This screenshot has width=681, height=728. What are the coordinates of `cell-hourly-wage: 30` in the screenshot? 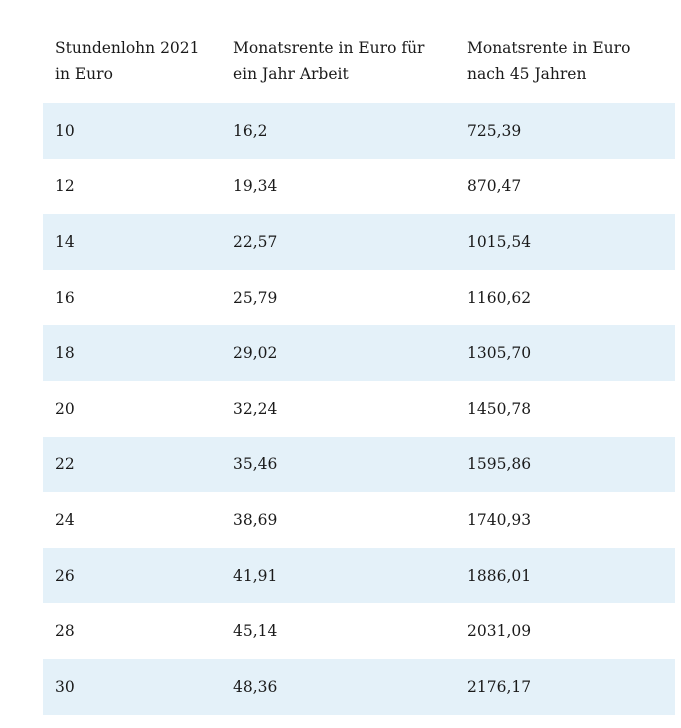 It's located at (132, 686).